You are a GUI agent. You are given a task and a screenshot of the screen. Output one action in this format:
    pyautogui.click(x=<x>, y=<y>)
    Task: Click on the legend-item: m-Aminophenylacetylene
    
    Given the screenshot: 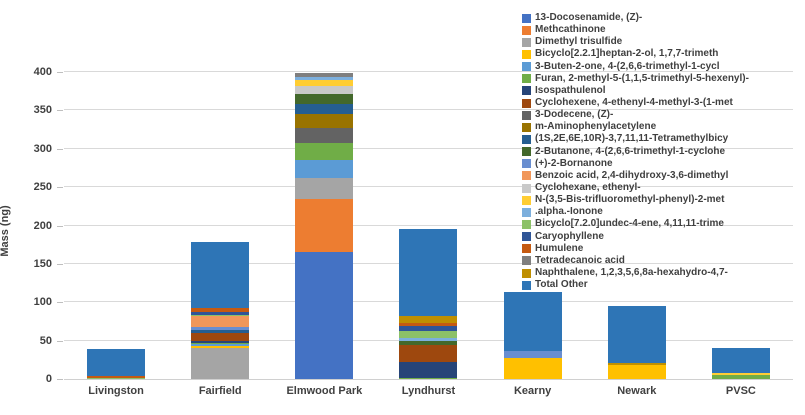 What is the action you would take?
    pyautogui.click(x=635, y=127)
    